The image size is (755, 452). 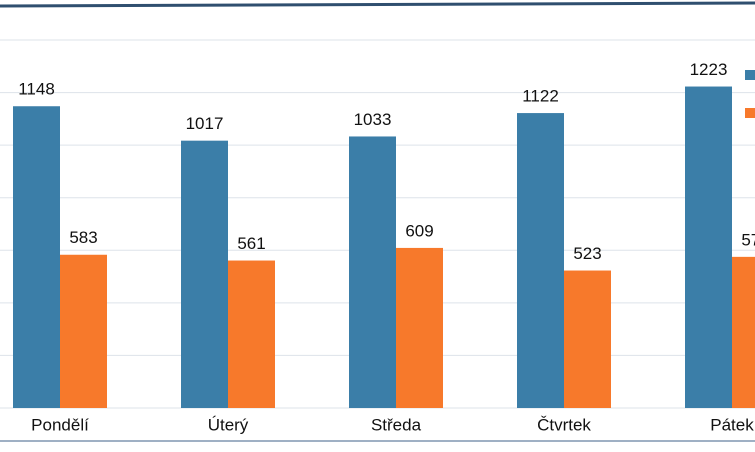 What do you see at coordinates (732, 424) in the screenshot?
I see `x-tick-label: Pátek` at bounding box center [732, 424].